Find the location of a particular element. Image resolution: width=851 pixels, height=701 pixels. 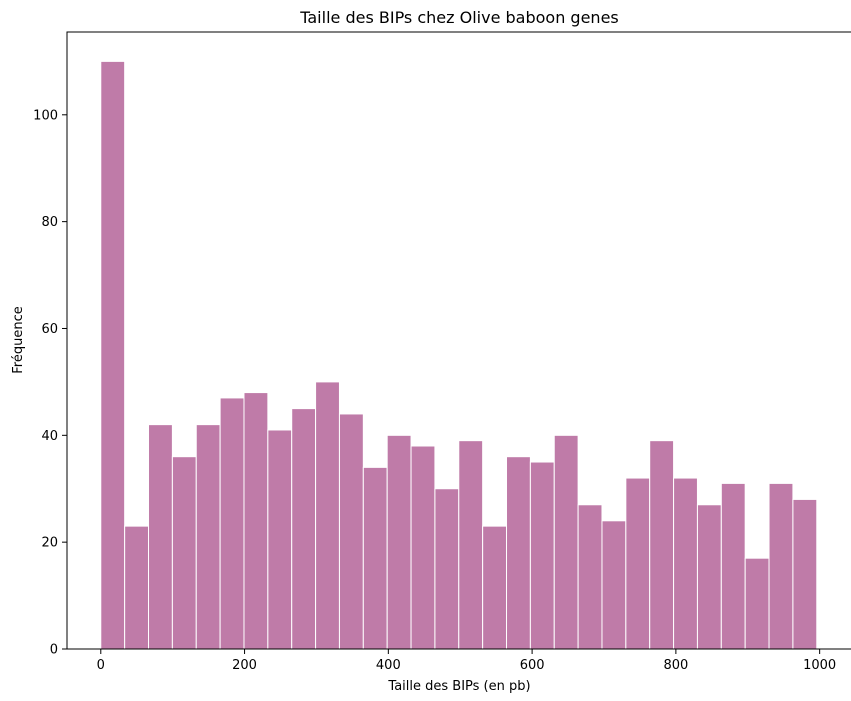

x-tick-label: 1000 is located at coordinates (819, 665).